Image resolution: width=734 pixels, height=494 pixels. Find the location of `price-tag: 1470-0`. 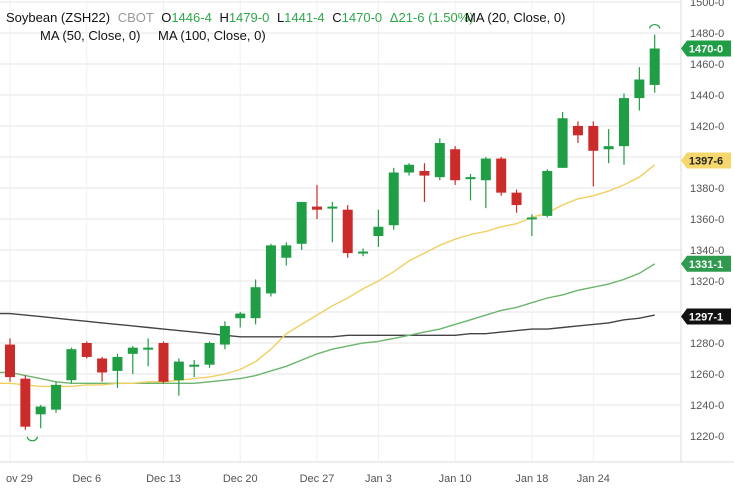

price-tag: 1470-0 is located at coordinates (706, 48).